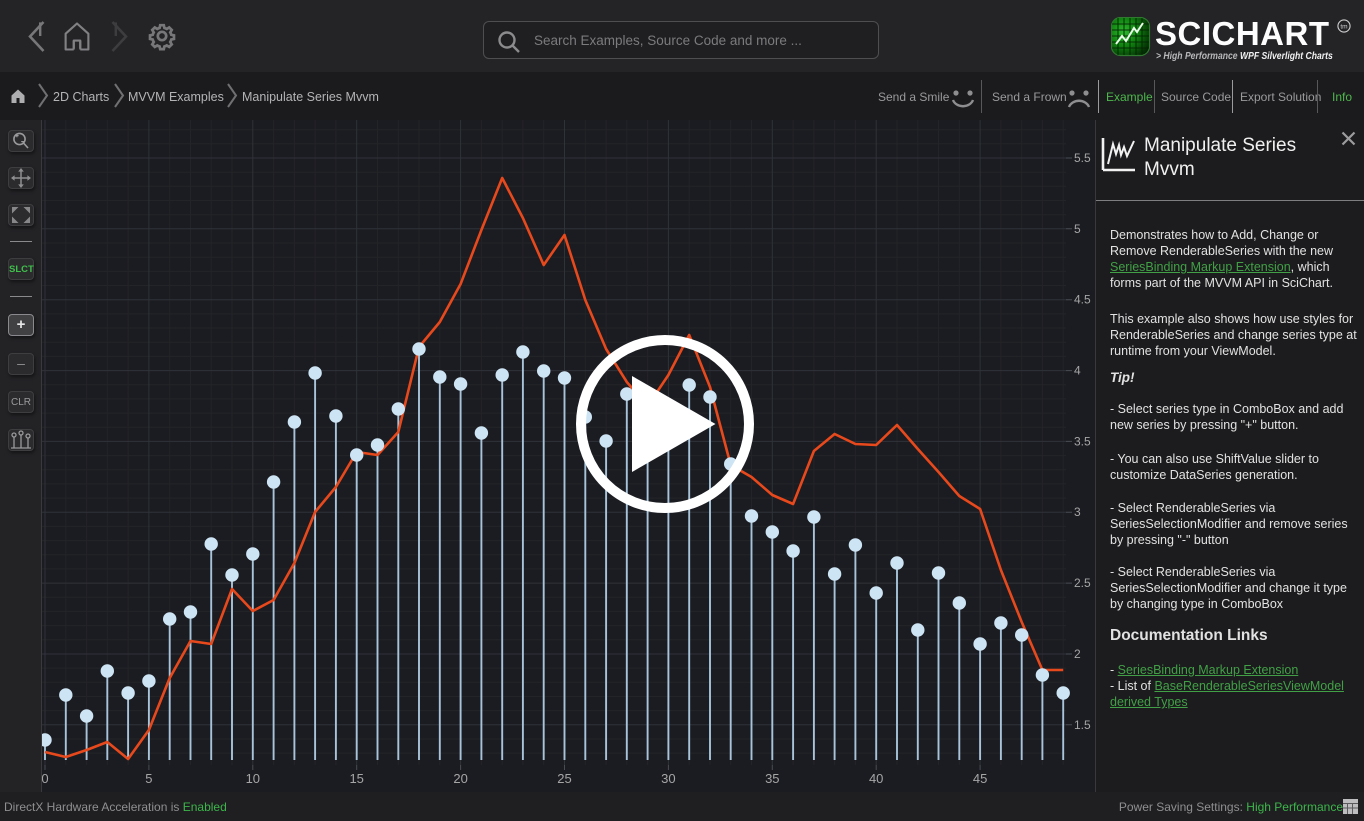 Image resolution: width=1364 pixels, height=821 pixels. What do you see at coordinates (980, 778) in the screenshot?
I see `svg-text: 45` at bounding box center [980, 778].